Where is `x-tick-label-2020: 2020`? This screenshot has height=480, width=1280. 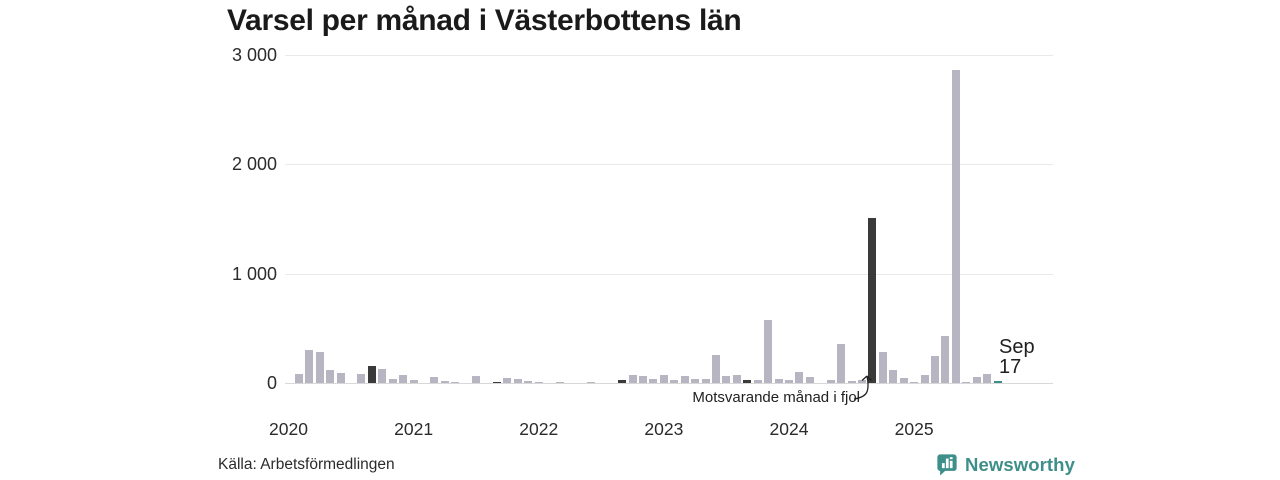
x-tick-label-2020: 2020 is located at coordinates (288, 429).